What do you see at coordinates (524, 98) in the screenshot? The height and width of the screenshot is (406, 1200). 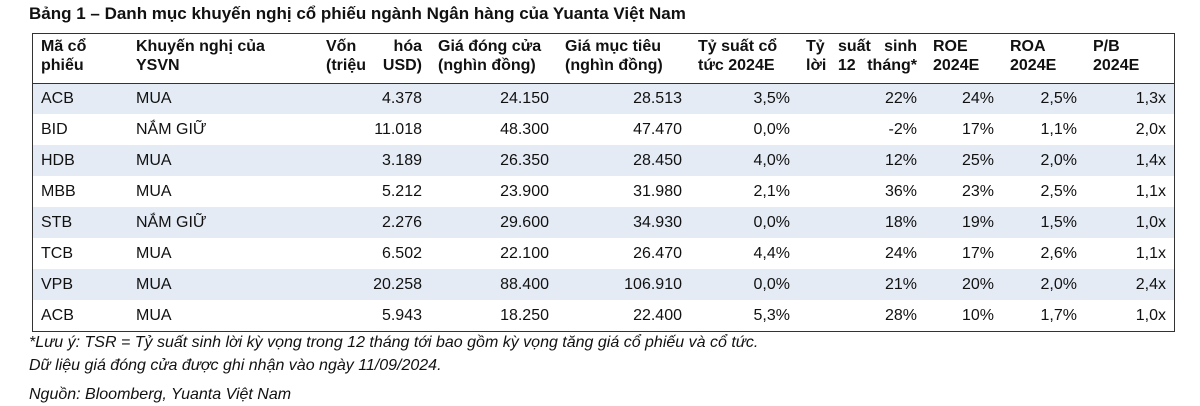 I see `cell-close-price: 24.150` at bounding box center [524, 98].